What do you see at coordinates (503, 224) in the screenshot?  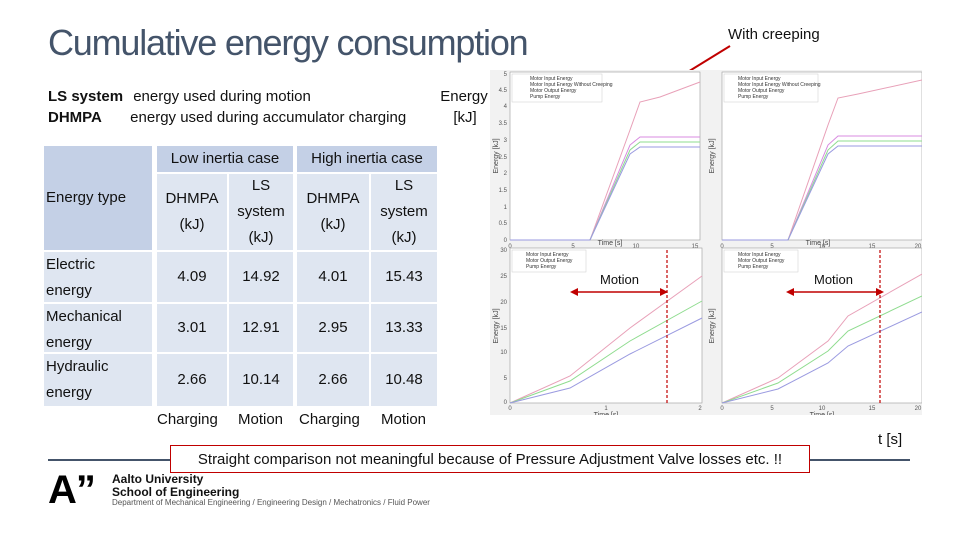 I see `tick-label: 0.5` at bounding box center [503, 224].